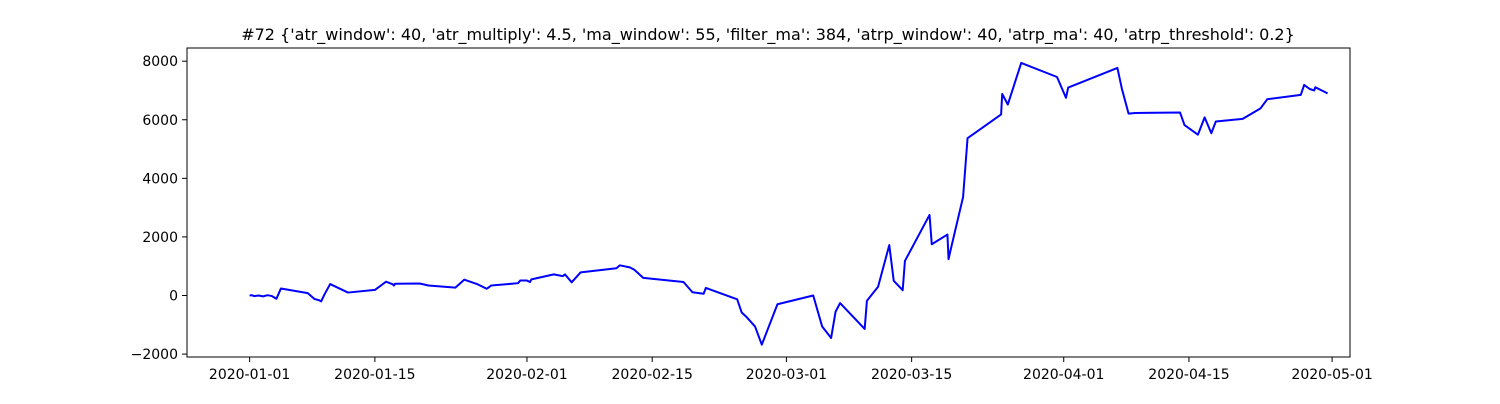 This screenshot has width=1500, height=404. What do you see at coordinates (786, 375) in the screenshot?
I see `x-tick-label: 2020-03-01` at bounding box center [786, 375].